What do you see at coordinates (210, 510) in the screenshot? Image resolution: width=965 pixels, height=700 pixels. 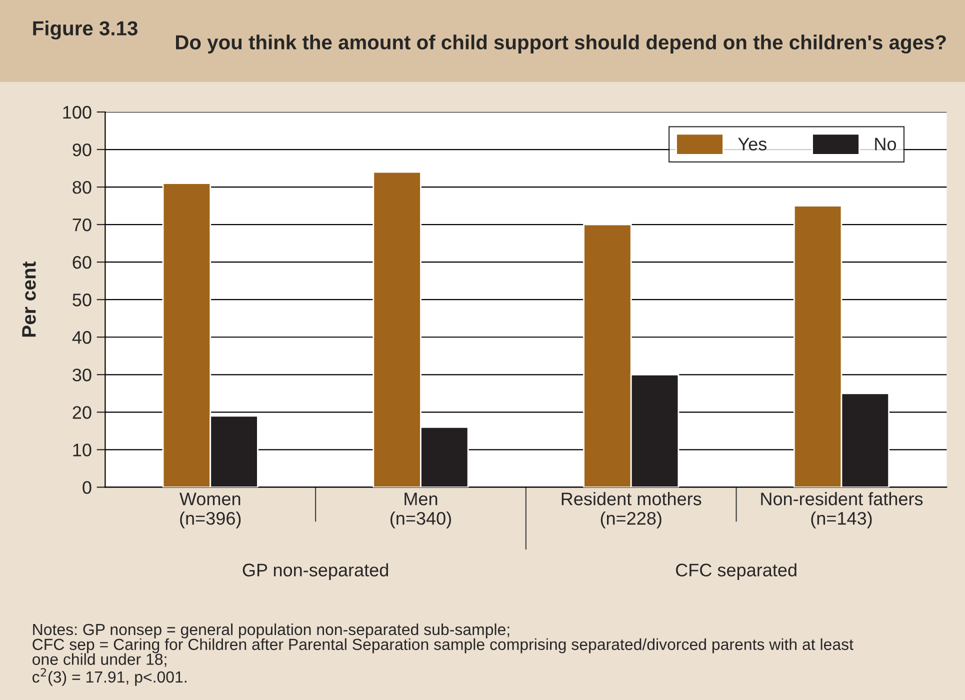 I see `x-tick-label: Women (n=396)` at bounding box center [210, 510].